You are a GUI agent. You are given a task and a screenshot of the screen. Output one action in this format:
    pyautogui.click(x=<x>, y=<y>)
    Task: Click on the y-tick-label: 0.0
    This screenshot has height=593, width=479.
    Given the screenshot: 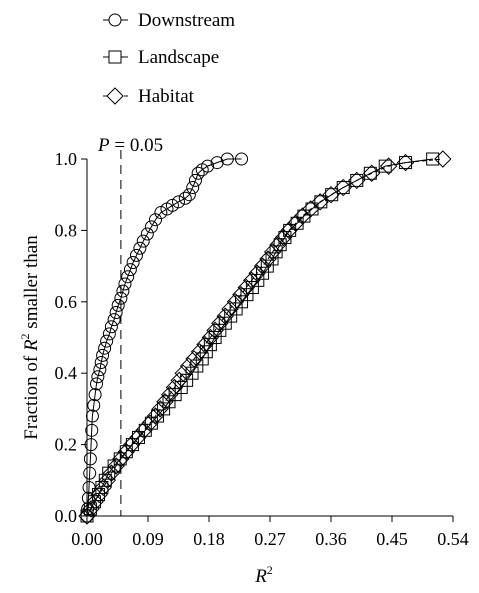 What is the action you would take?
    pyautogui.click(x=66, y=516)
    